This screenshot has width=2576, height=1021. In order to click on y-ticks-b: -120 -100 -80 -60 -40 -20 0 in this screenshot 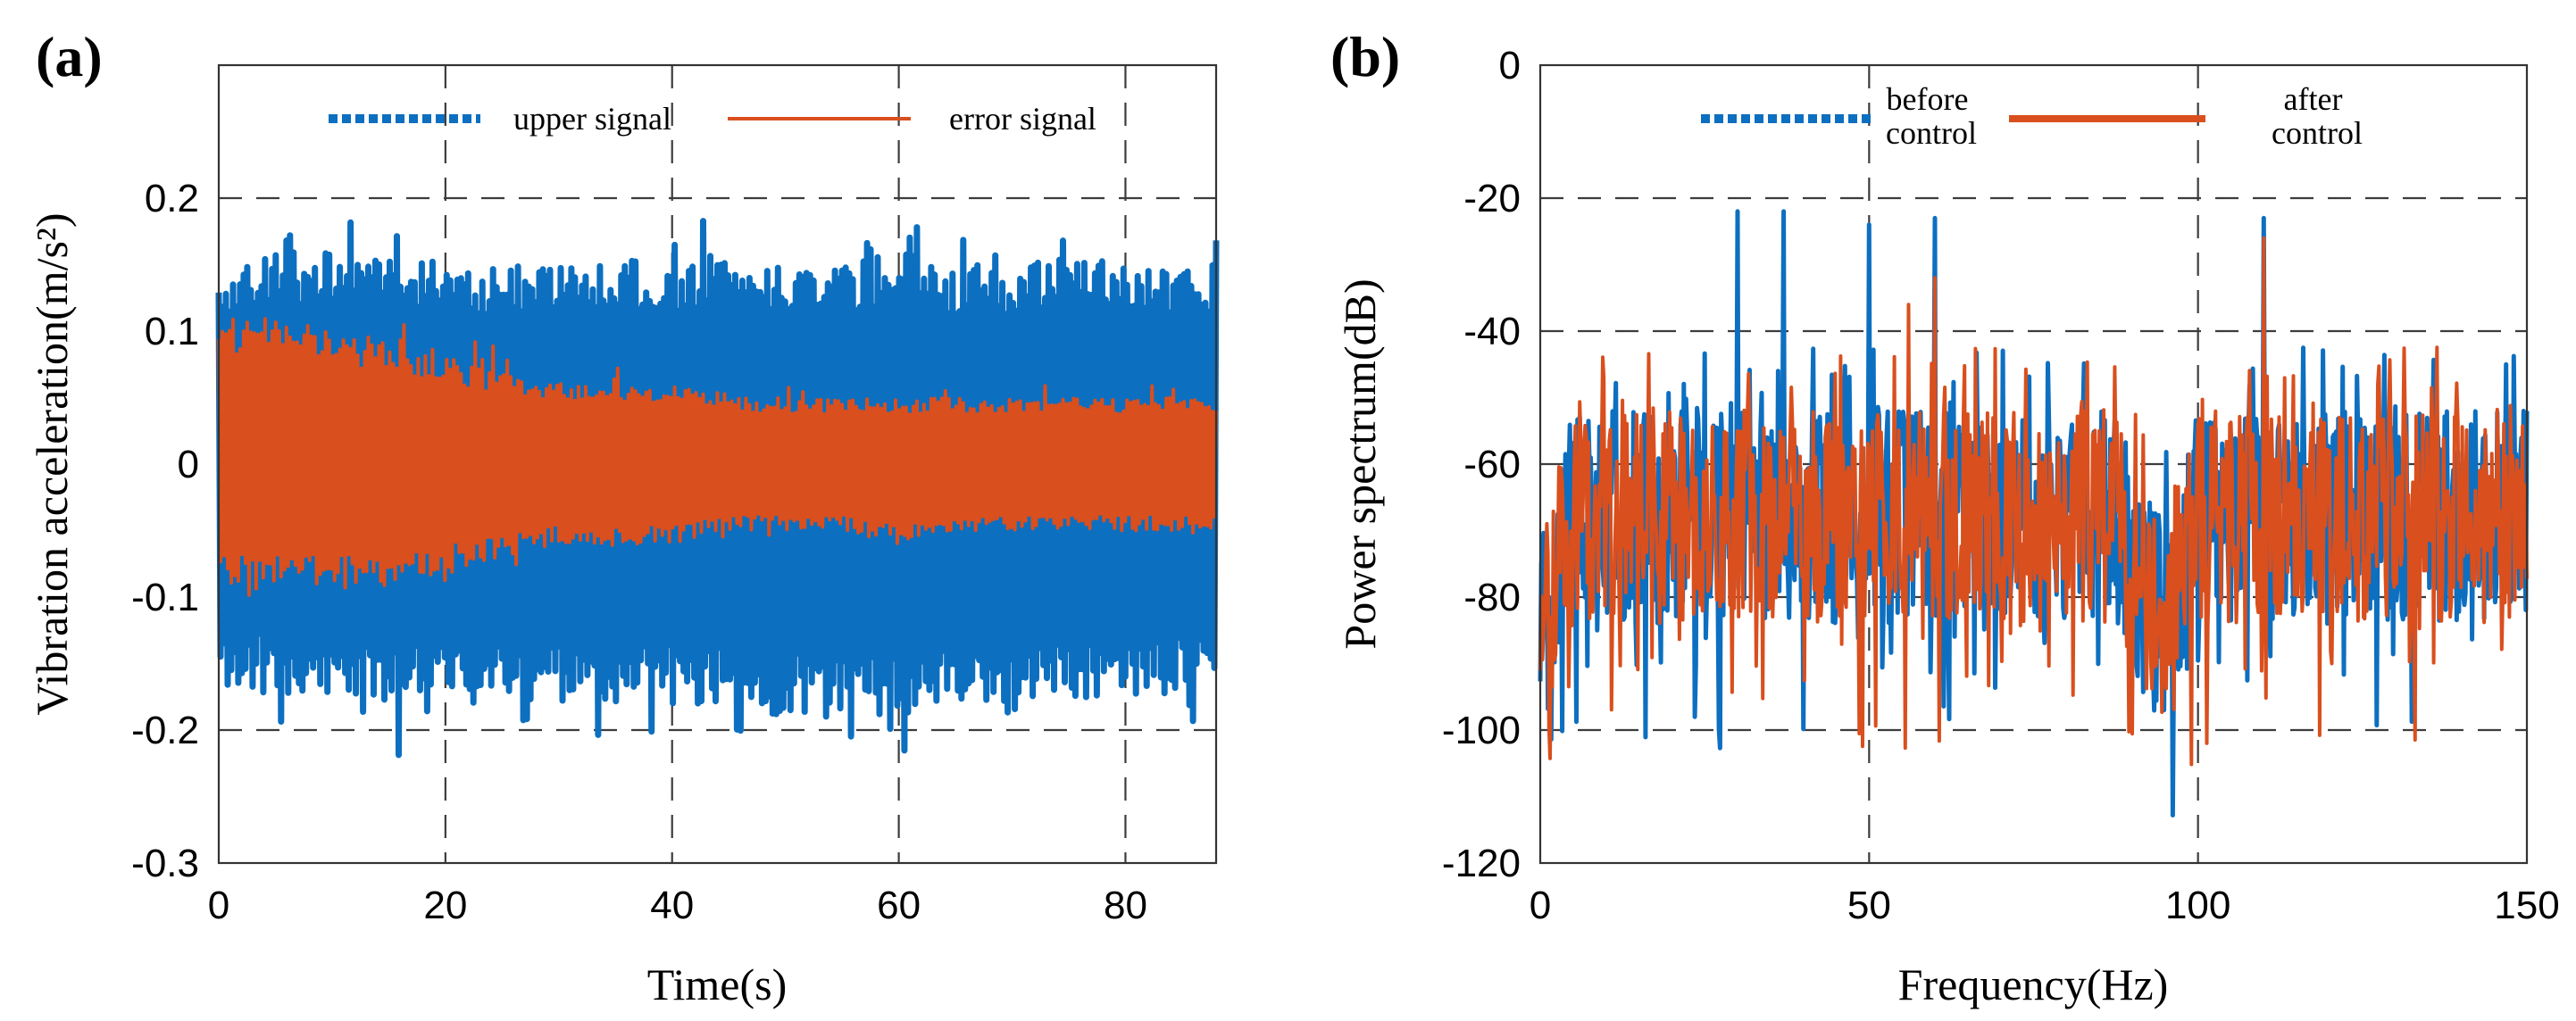, I will do `click(1481, 464)`.